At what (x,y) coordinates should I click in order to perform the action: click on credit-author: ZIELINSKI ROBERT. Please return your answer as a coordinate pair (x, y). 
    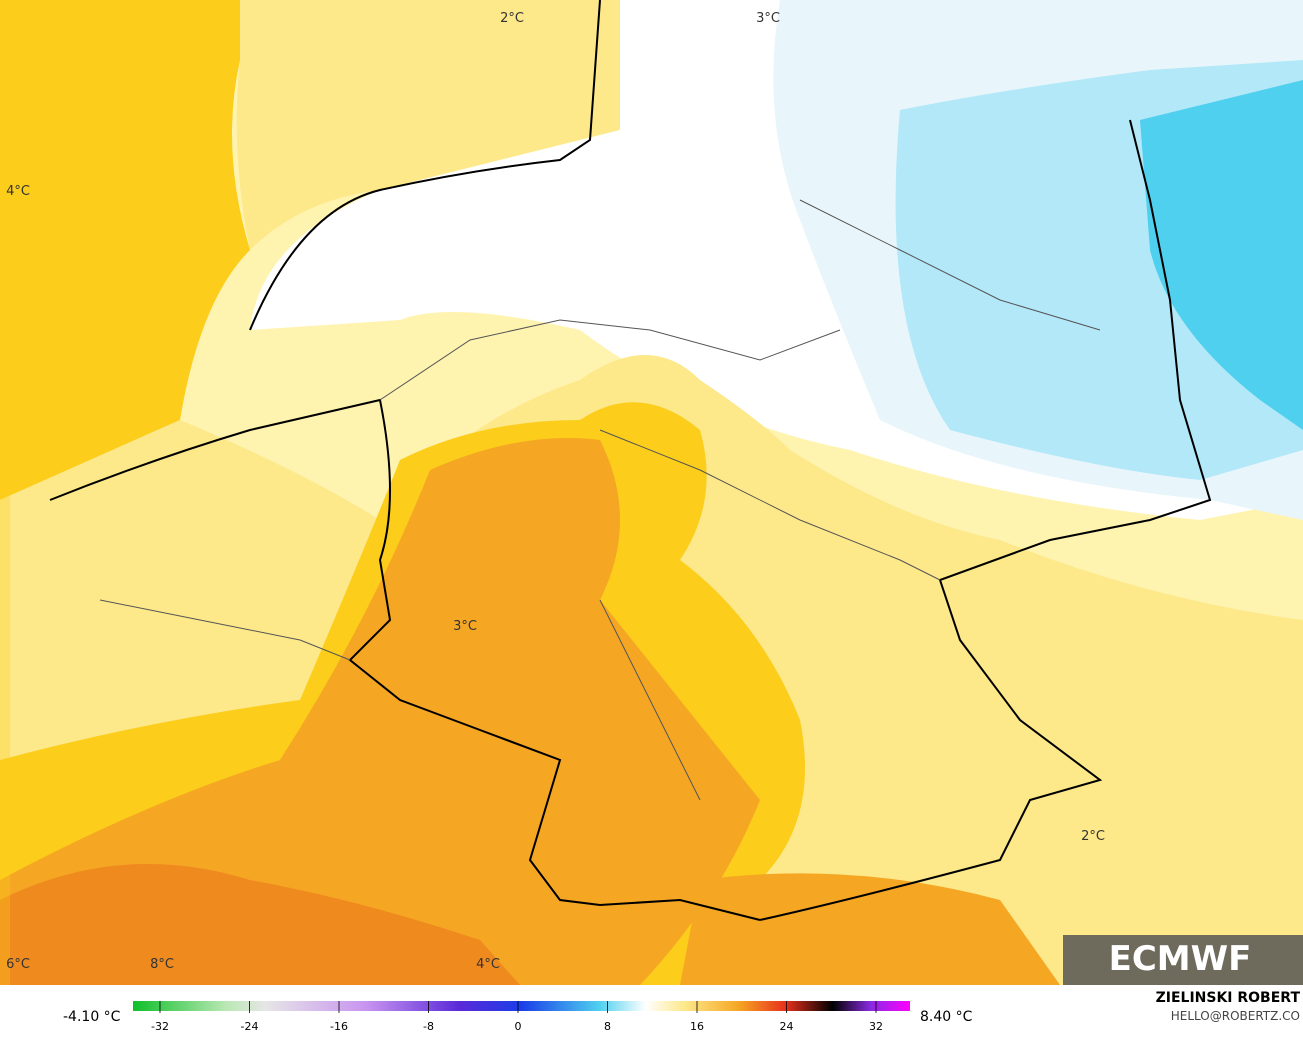
    Looking at the image, I should click on (1228, 998).